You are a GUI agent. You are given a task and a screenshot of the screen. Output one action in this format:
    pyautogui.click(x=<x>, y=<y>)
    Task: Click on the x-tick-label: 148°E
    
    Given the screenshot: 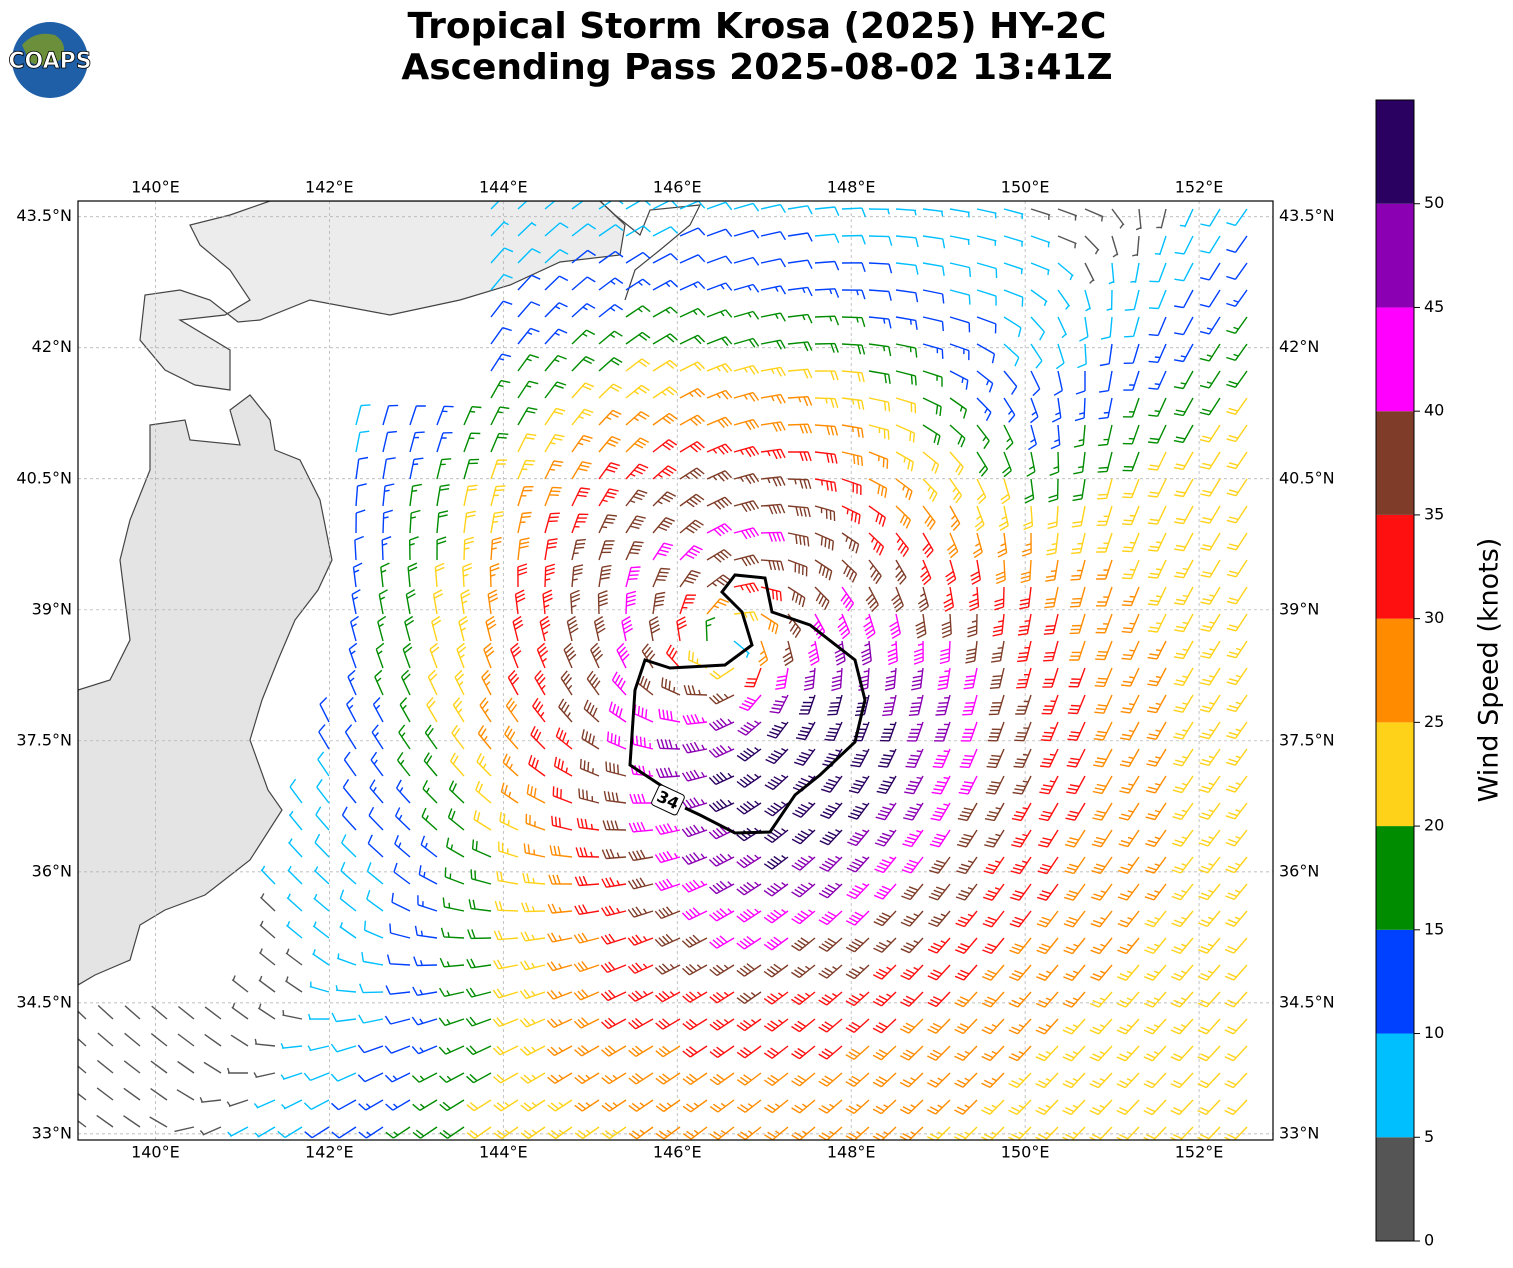 What is the action you would take?
    pyautogui.click(x=851, y=187)
    